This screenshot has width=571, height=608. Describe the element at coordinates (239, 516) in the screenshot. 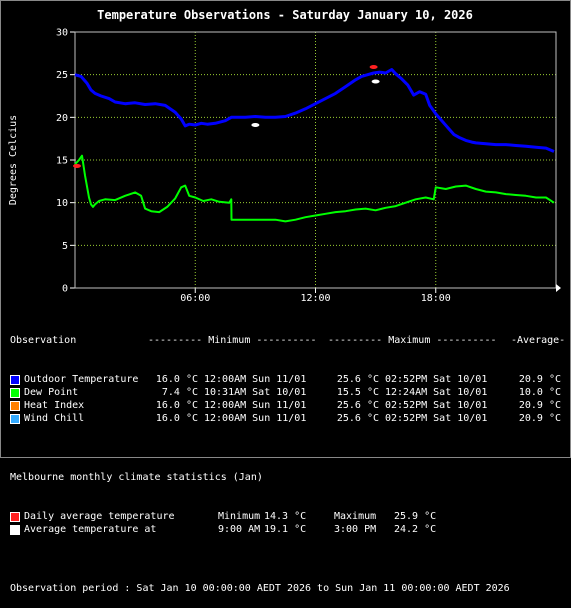

I see `climate-col1: Minimum` at that location.